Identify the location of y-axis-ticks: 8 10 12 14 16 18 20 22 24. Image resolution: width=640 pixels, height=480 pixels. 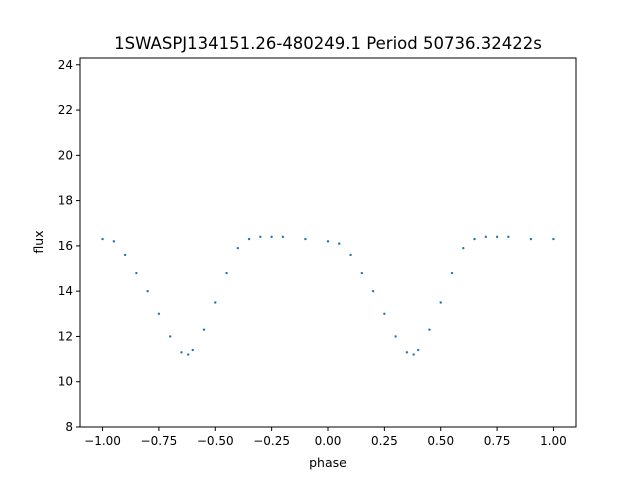
(69, 246).